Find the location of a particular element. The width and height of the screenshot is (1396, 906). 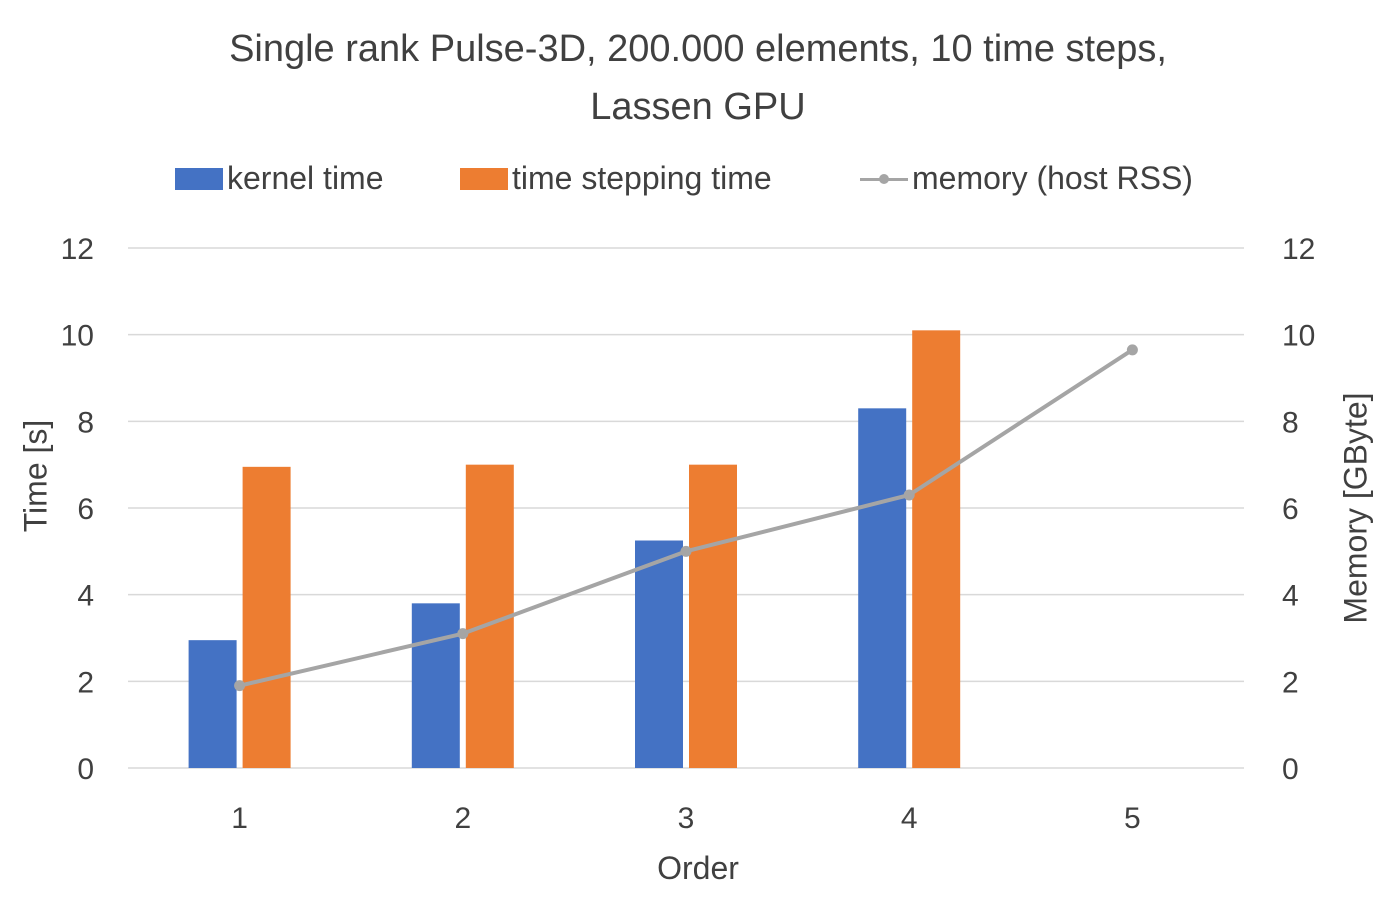

x-tick-label: 3 is located at coordinates (686, 818).